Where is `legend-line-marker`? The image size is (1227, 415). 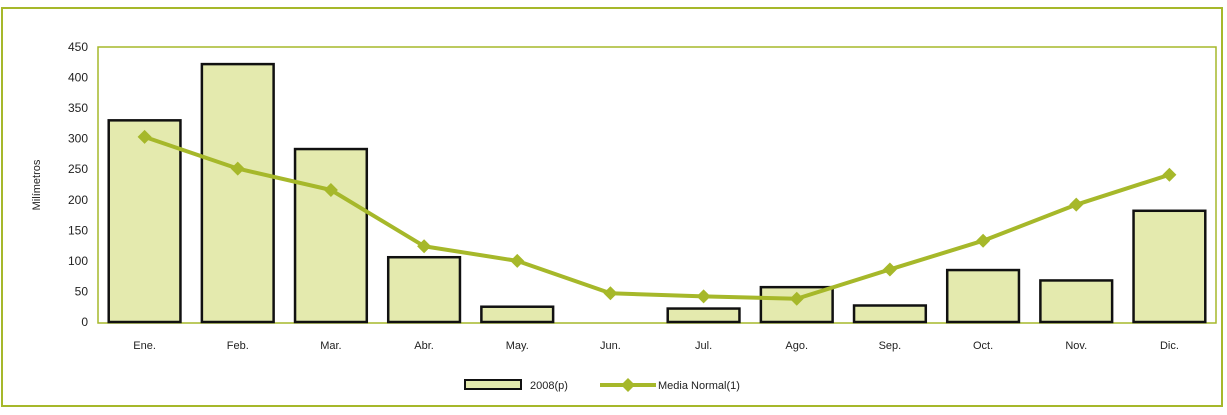 legend-line-marker is located at coordinates (628, 385).